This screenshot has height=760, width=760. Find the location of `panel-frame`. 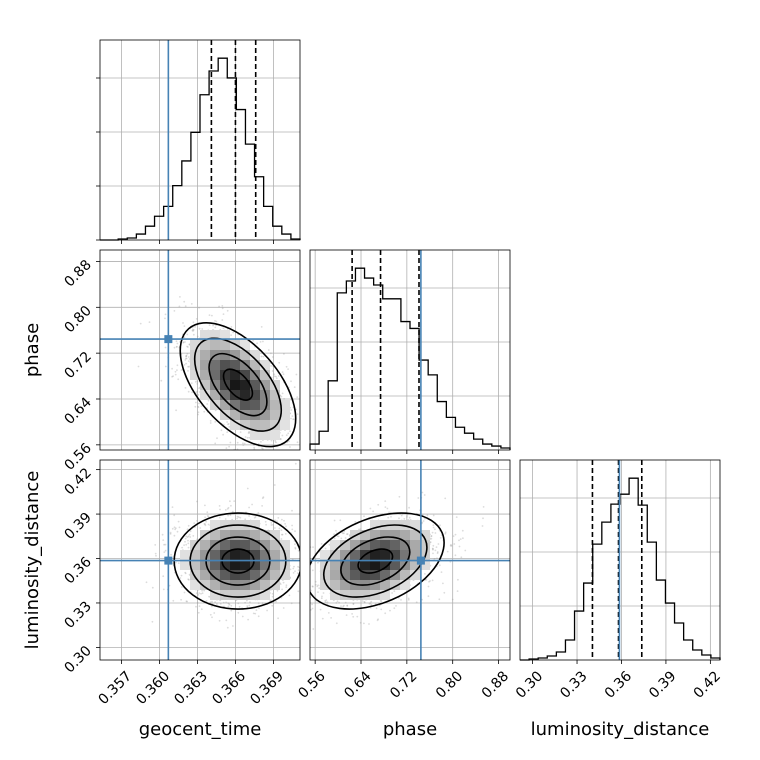

panel-frame is located at coordinates (200, 350).